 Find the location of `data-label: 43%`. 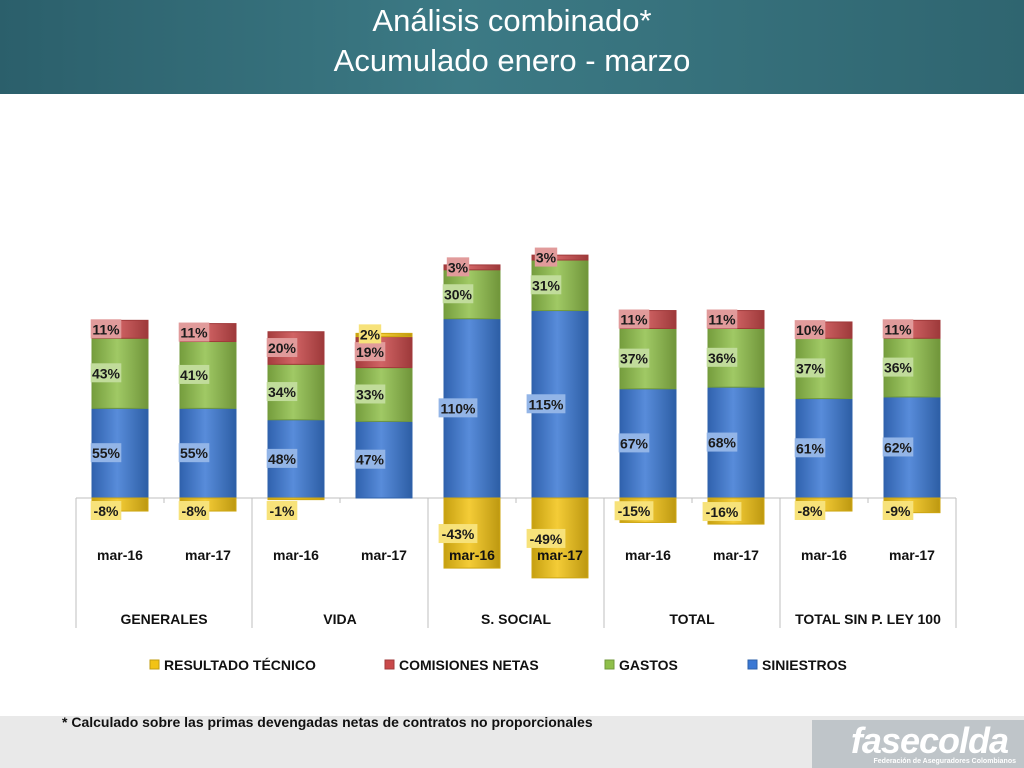

data-label: 43% is located at coordinates (106, 373).